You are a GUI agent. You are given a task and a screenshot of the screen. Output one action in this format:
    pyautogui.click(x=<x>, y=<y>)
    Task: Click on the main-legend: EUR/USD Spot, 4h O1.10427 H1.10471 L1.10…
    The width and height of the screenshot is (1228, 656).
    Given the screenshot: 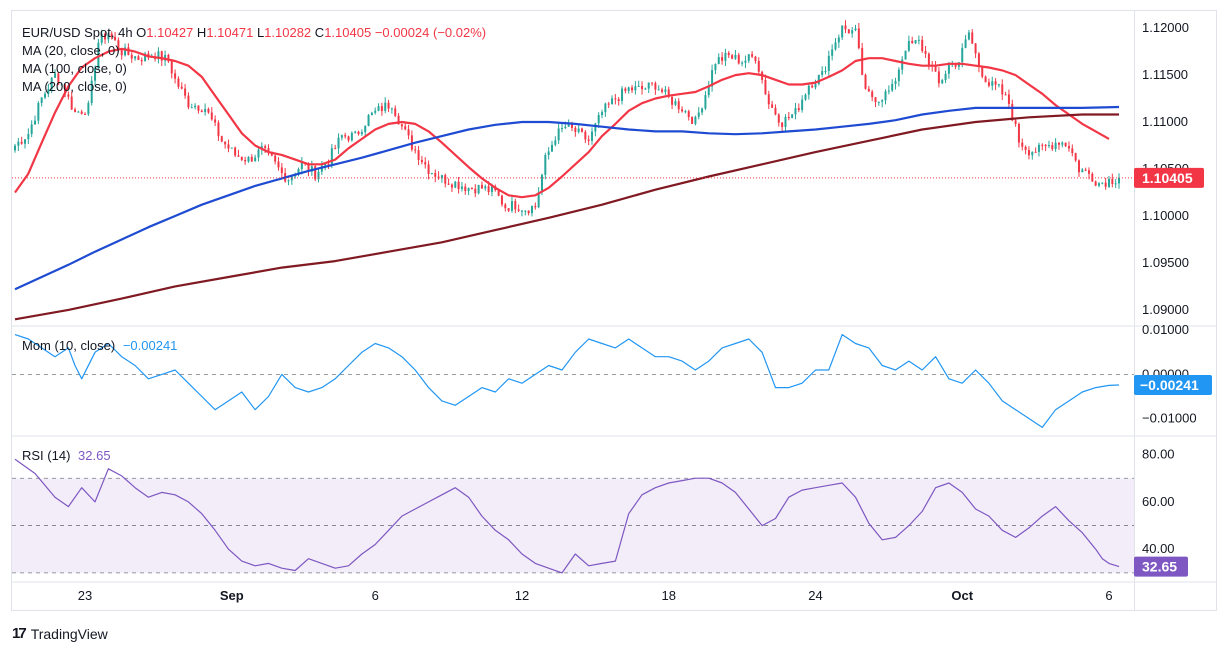 What is the action you would take?
    pyautogui.click(x=254, y=60)
    